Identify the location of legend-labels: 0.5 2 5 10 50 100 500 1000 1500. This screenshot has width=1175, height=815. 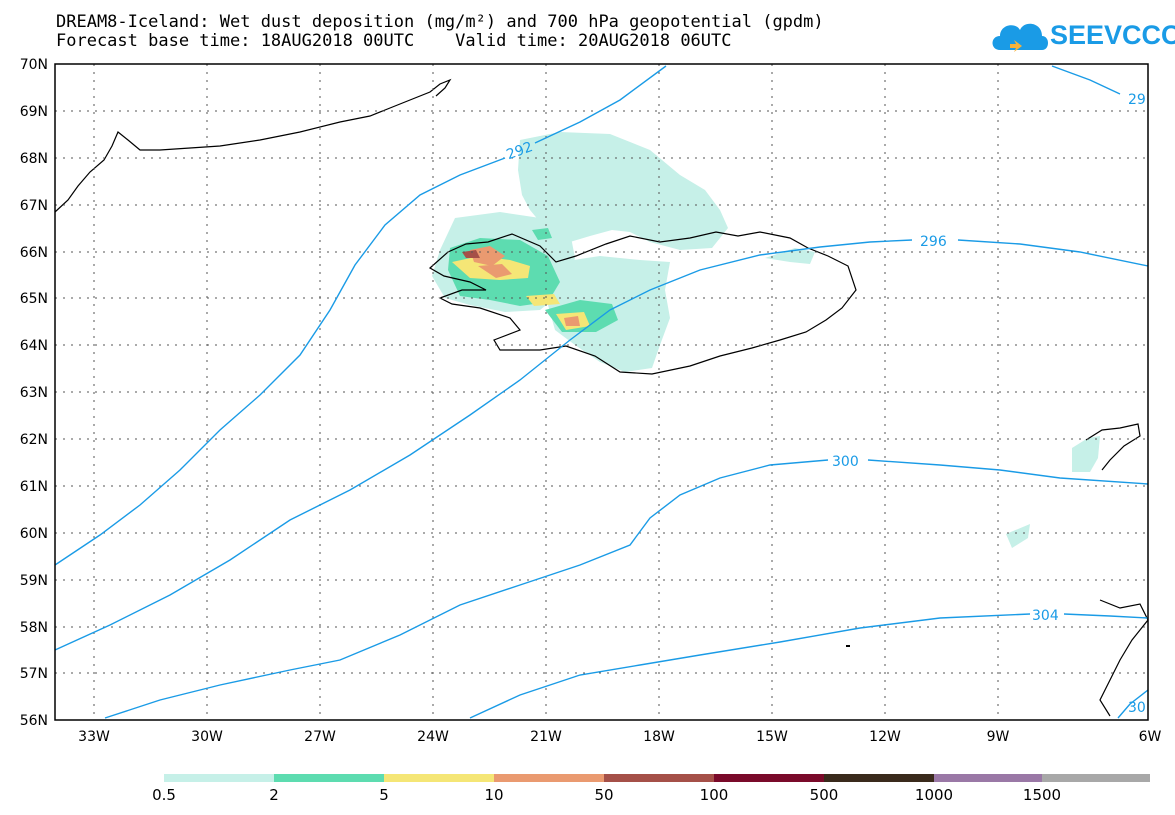
(606, 795).